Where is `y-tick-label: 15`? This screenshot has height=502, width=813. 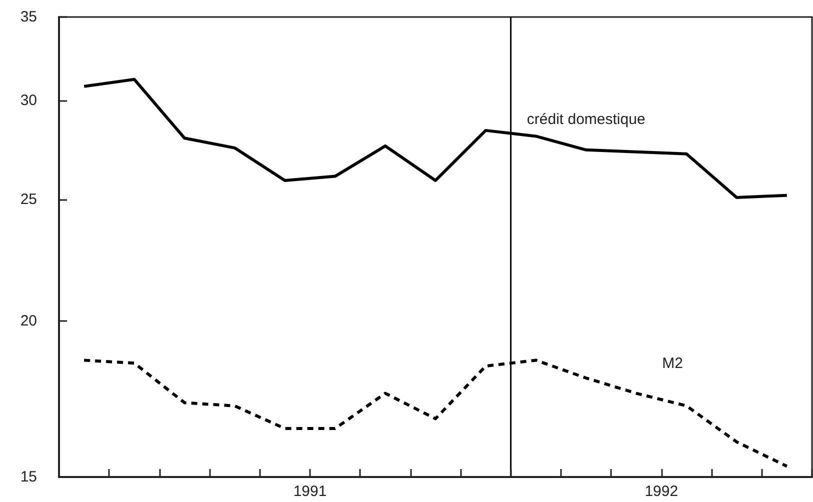
y-tick-label: 15 is located at coordinates (28, 477).